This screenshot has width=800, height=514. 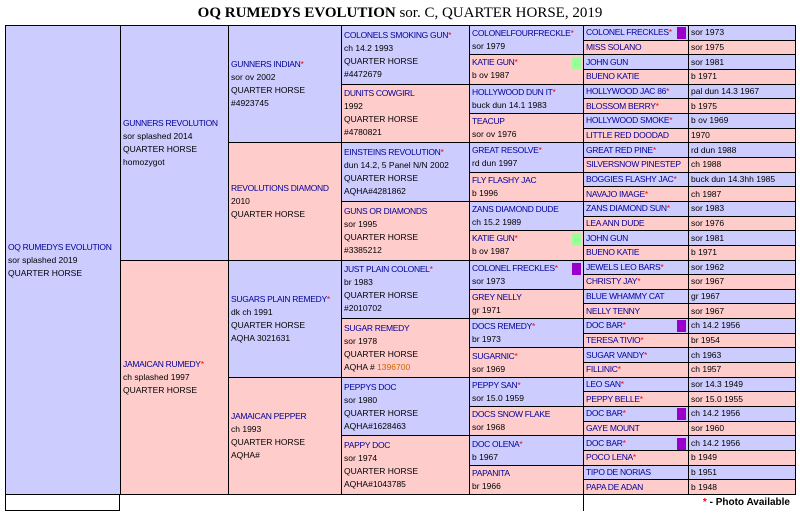 I want to click on pedigree-cell-g5-4: GREAT RESOLVE* rd dun 1997, so click(x=526, y=157).